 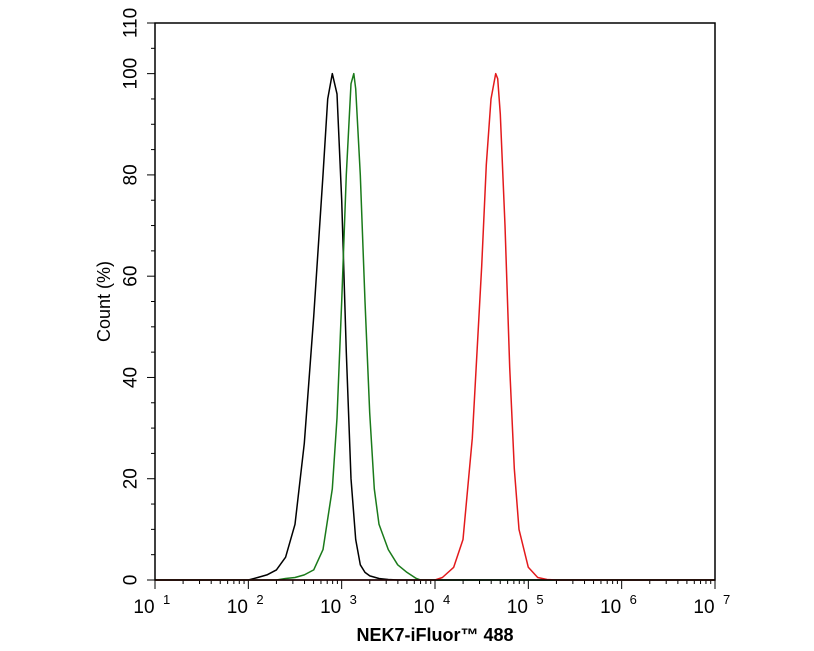 What do you see at coordinates (633, 599) in the screenshot?
I see `x-tick-exponent: 6` at bounding box center [633, 599].